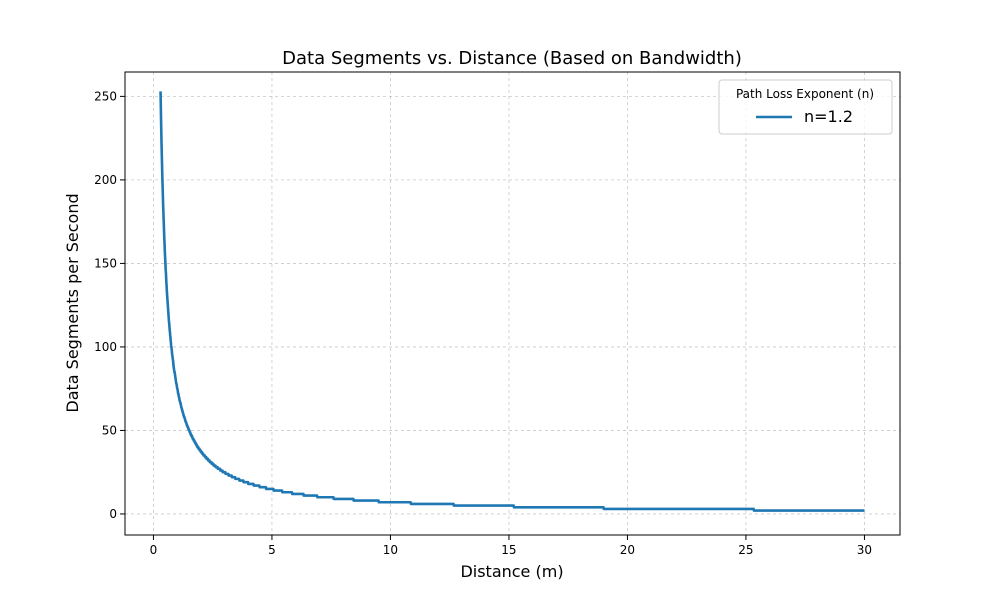 Image resolution: width=1000 pixels, height=600 pixels. I want to click on x-tick-label: 20, so click(627, 550).